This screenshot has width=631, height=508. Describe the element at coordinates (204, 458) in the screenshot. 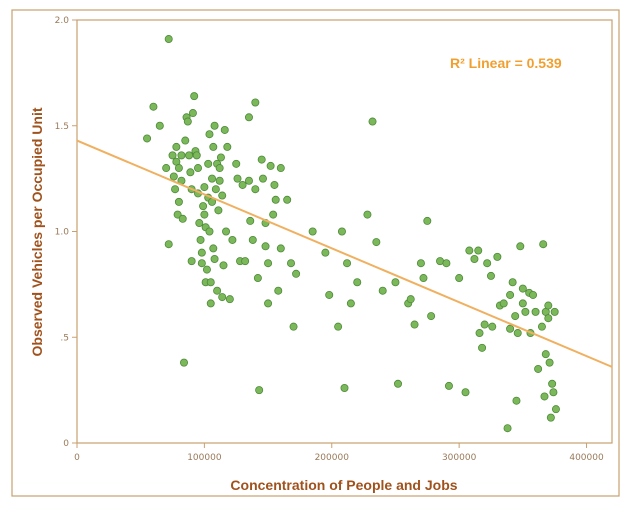

I see `x-tick-label: 100000` at that location.